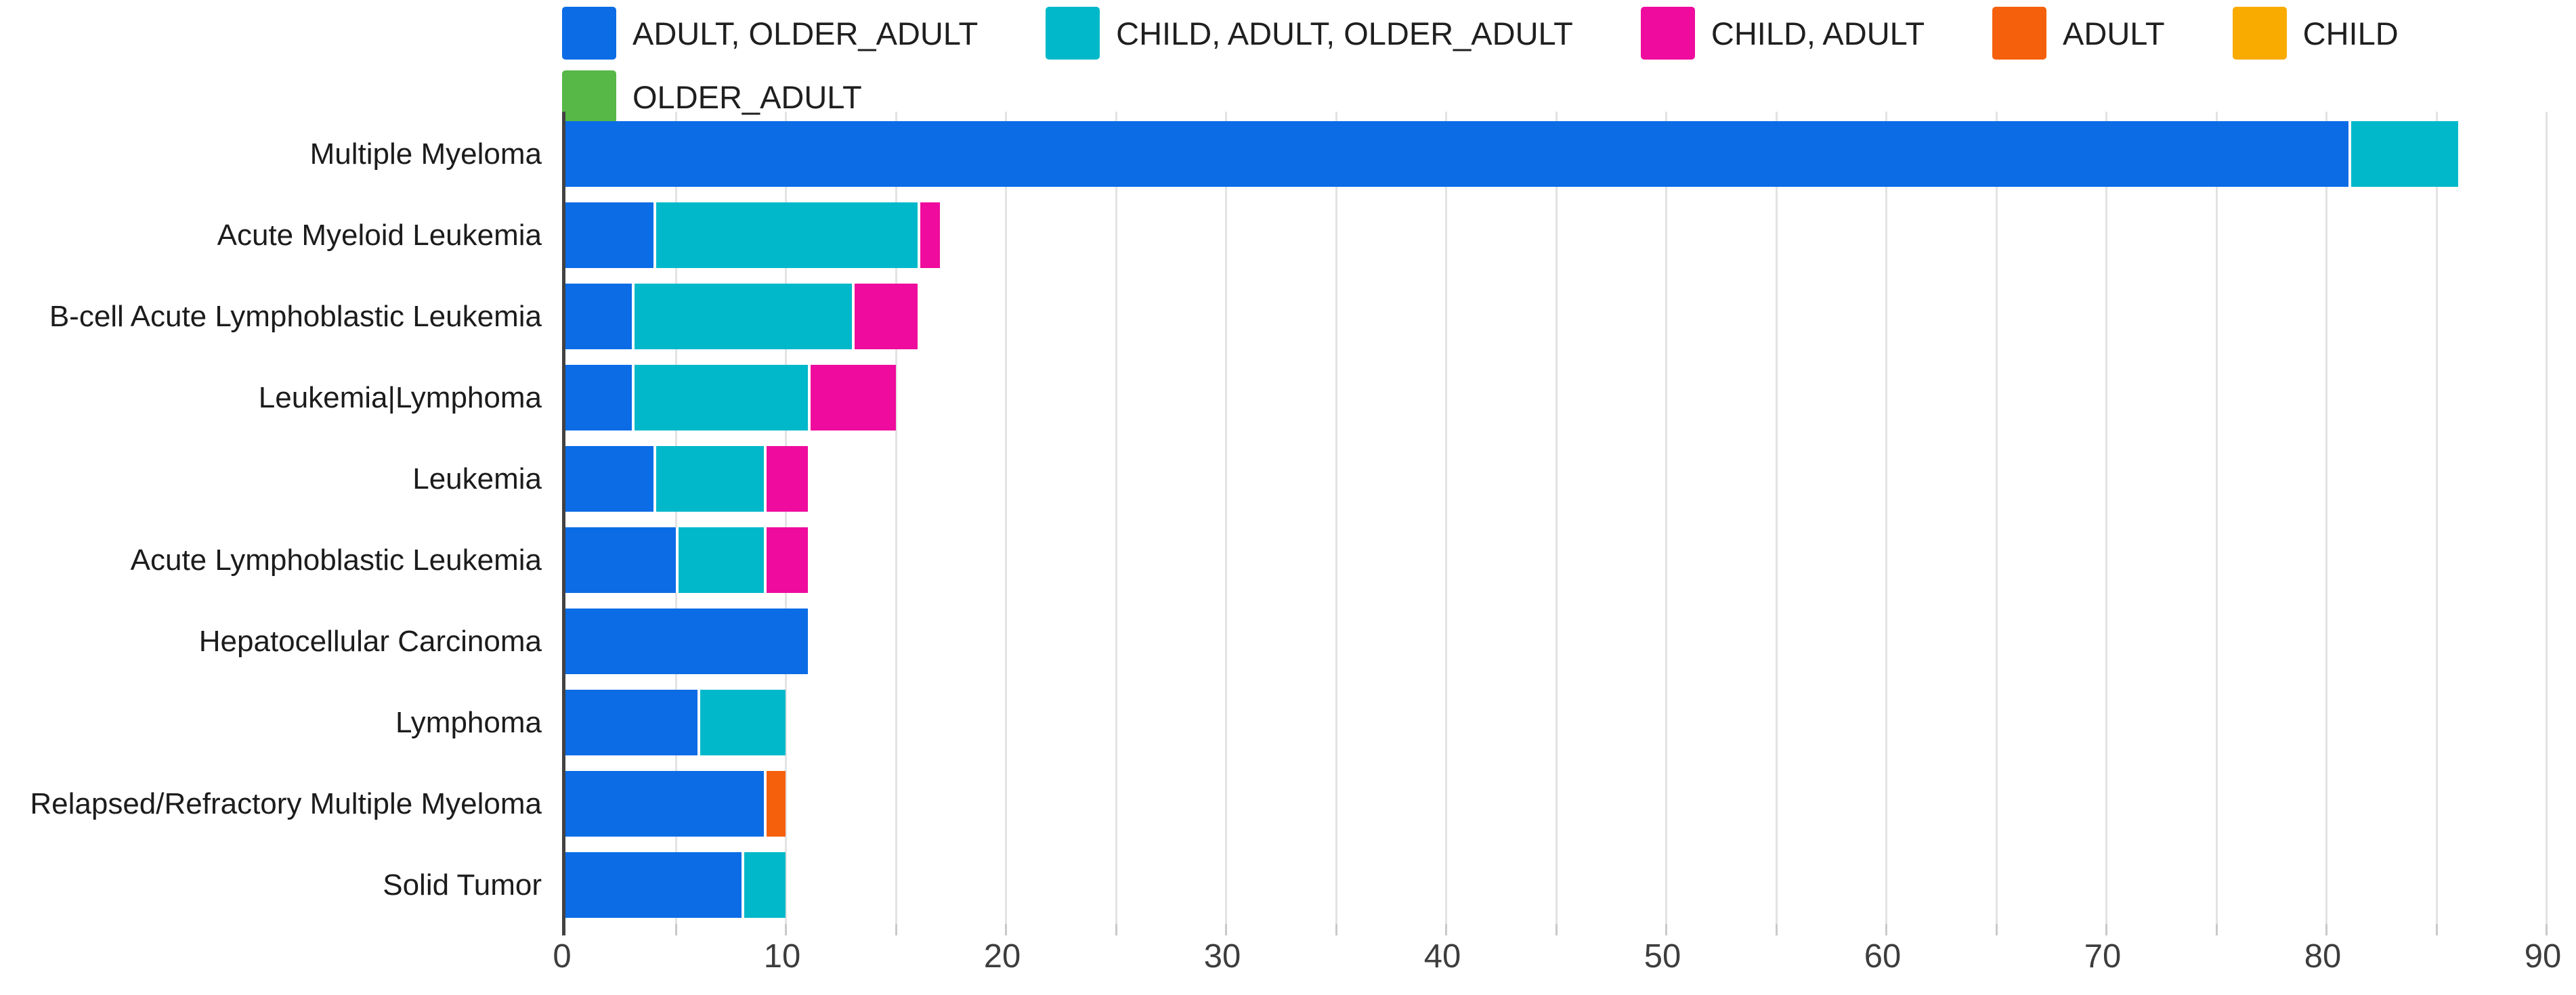  What do you see at coordinates (2114, 33) in the screenshot?
I see `legend-label: ADULT` at bounding box center [2114, 33].